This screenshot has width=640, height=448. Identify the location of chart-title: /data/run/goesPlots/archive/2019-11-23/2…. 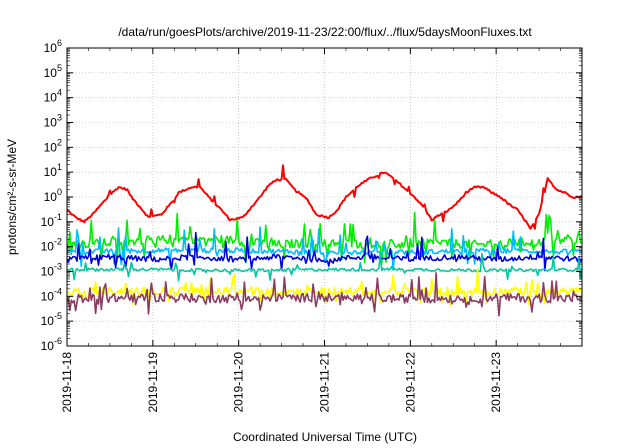
(325, 32).